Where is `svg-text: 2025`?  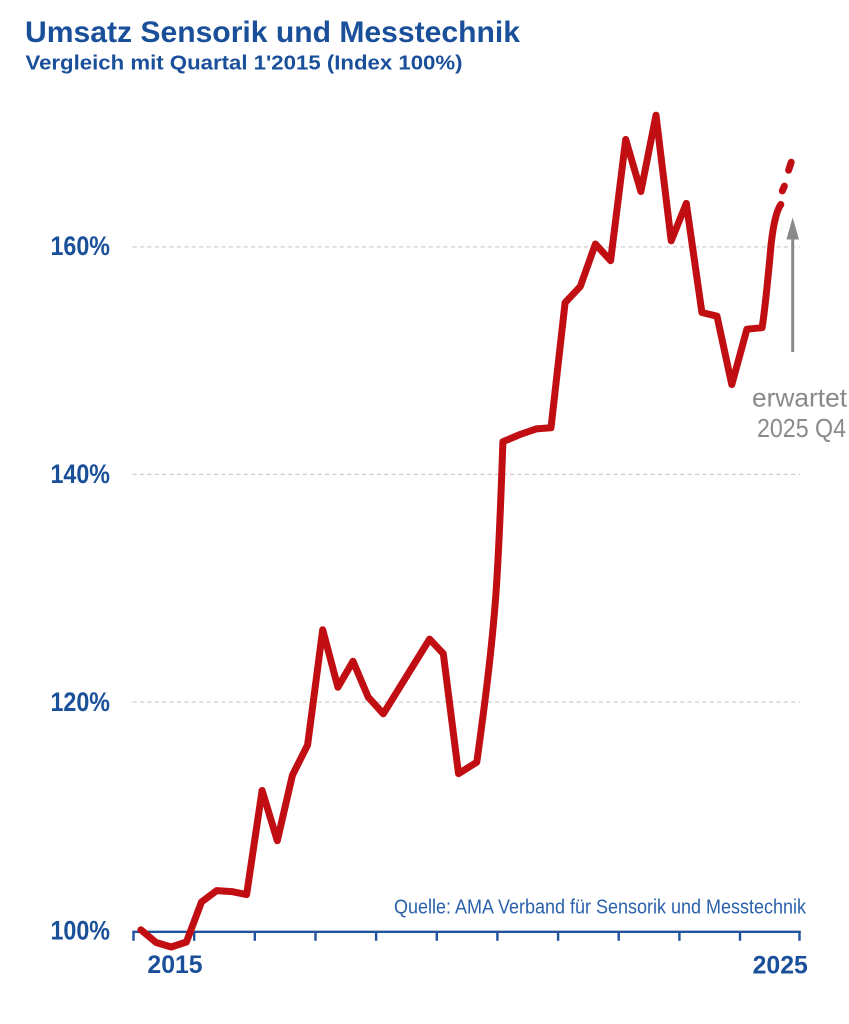 svg-text: 2025 is located at coordinates (780, 966).